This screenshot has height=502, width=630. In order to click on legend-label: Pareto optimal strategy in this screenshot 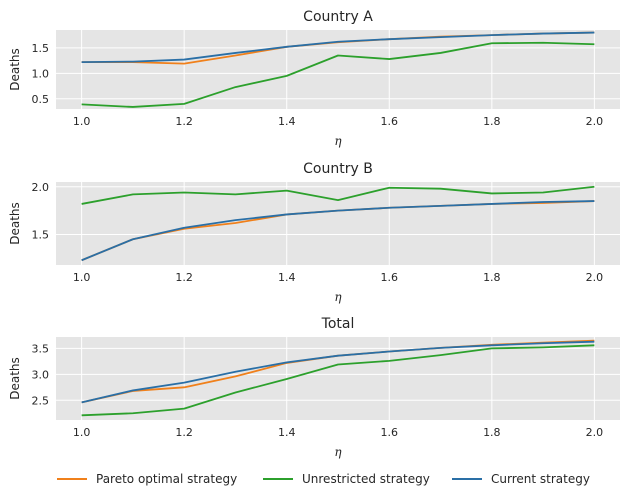, I will do `click(166, 479)`.